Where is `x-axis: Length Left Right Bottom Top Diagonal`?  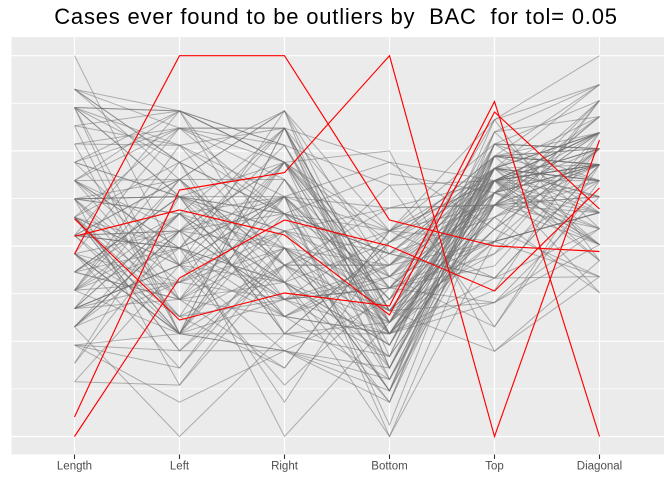 x-axis: Length Left Right Bottom Top Diagonal is located at coordinates (339, 463).